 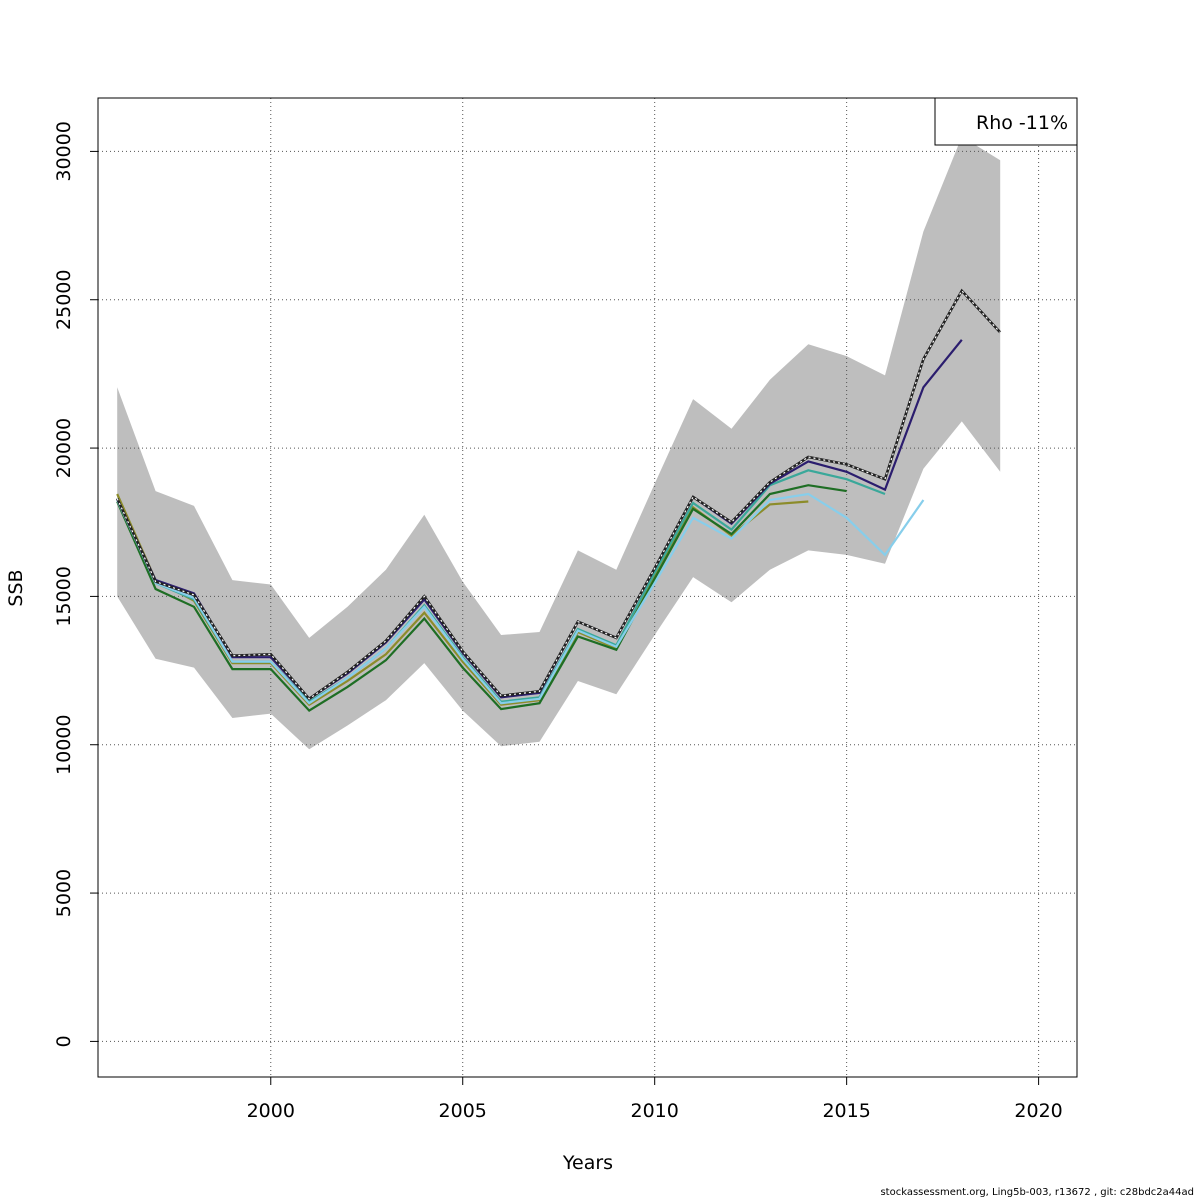 I want to click on x-tick-label: 2005, so click(x=463, y=1111).